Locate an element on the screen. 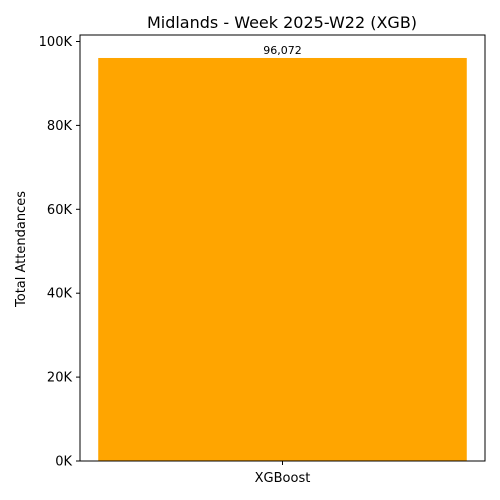 The height and width of the screenshot is (500, 500). x-tick-label: XGBoost is located at coordinates (283, 478).